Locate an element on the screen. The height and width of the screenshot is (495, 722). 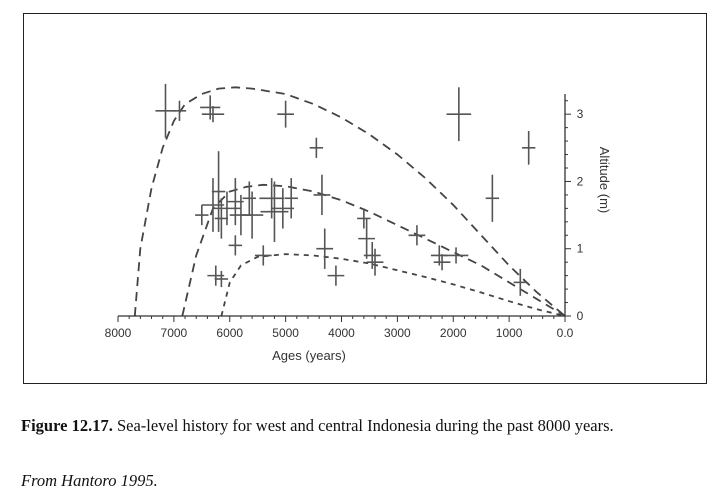
y-tick-label: 1 is located at coordinates (580, 249).